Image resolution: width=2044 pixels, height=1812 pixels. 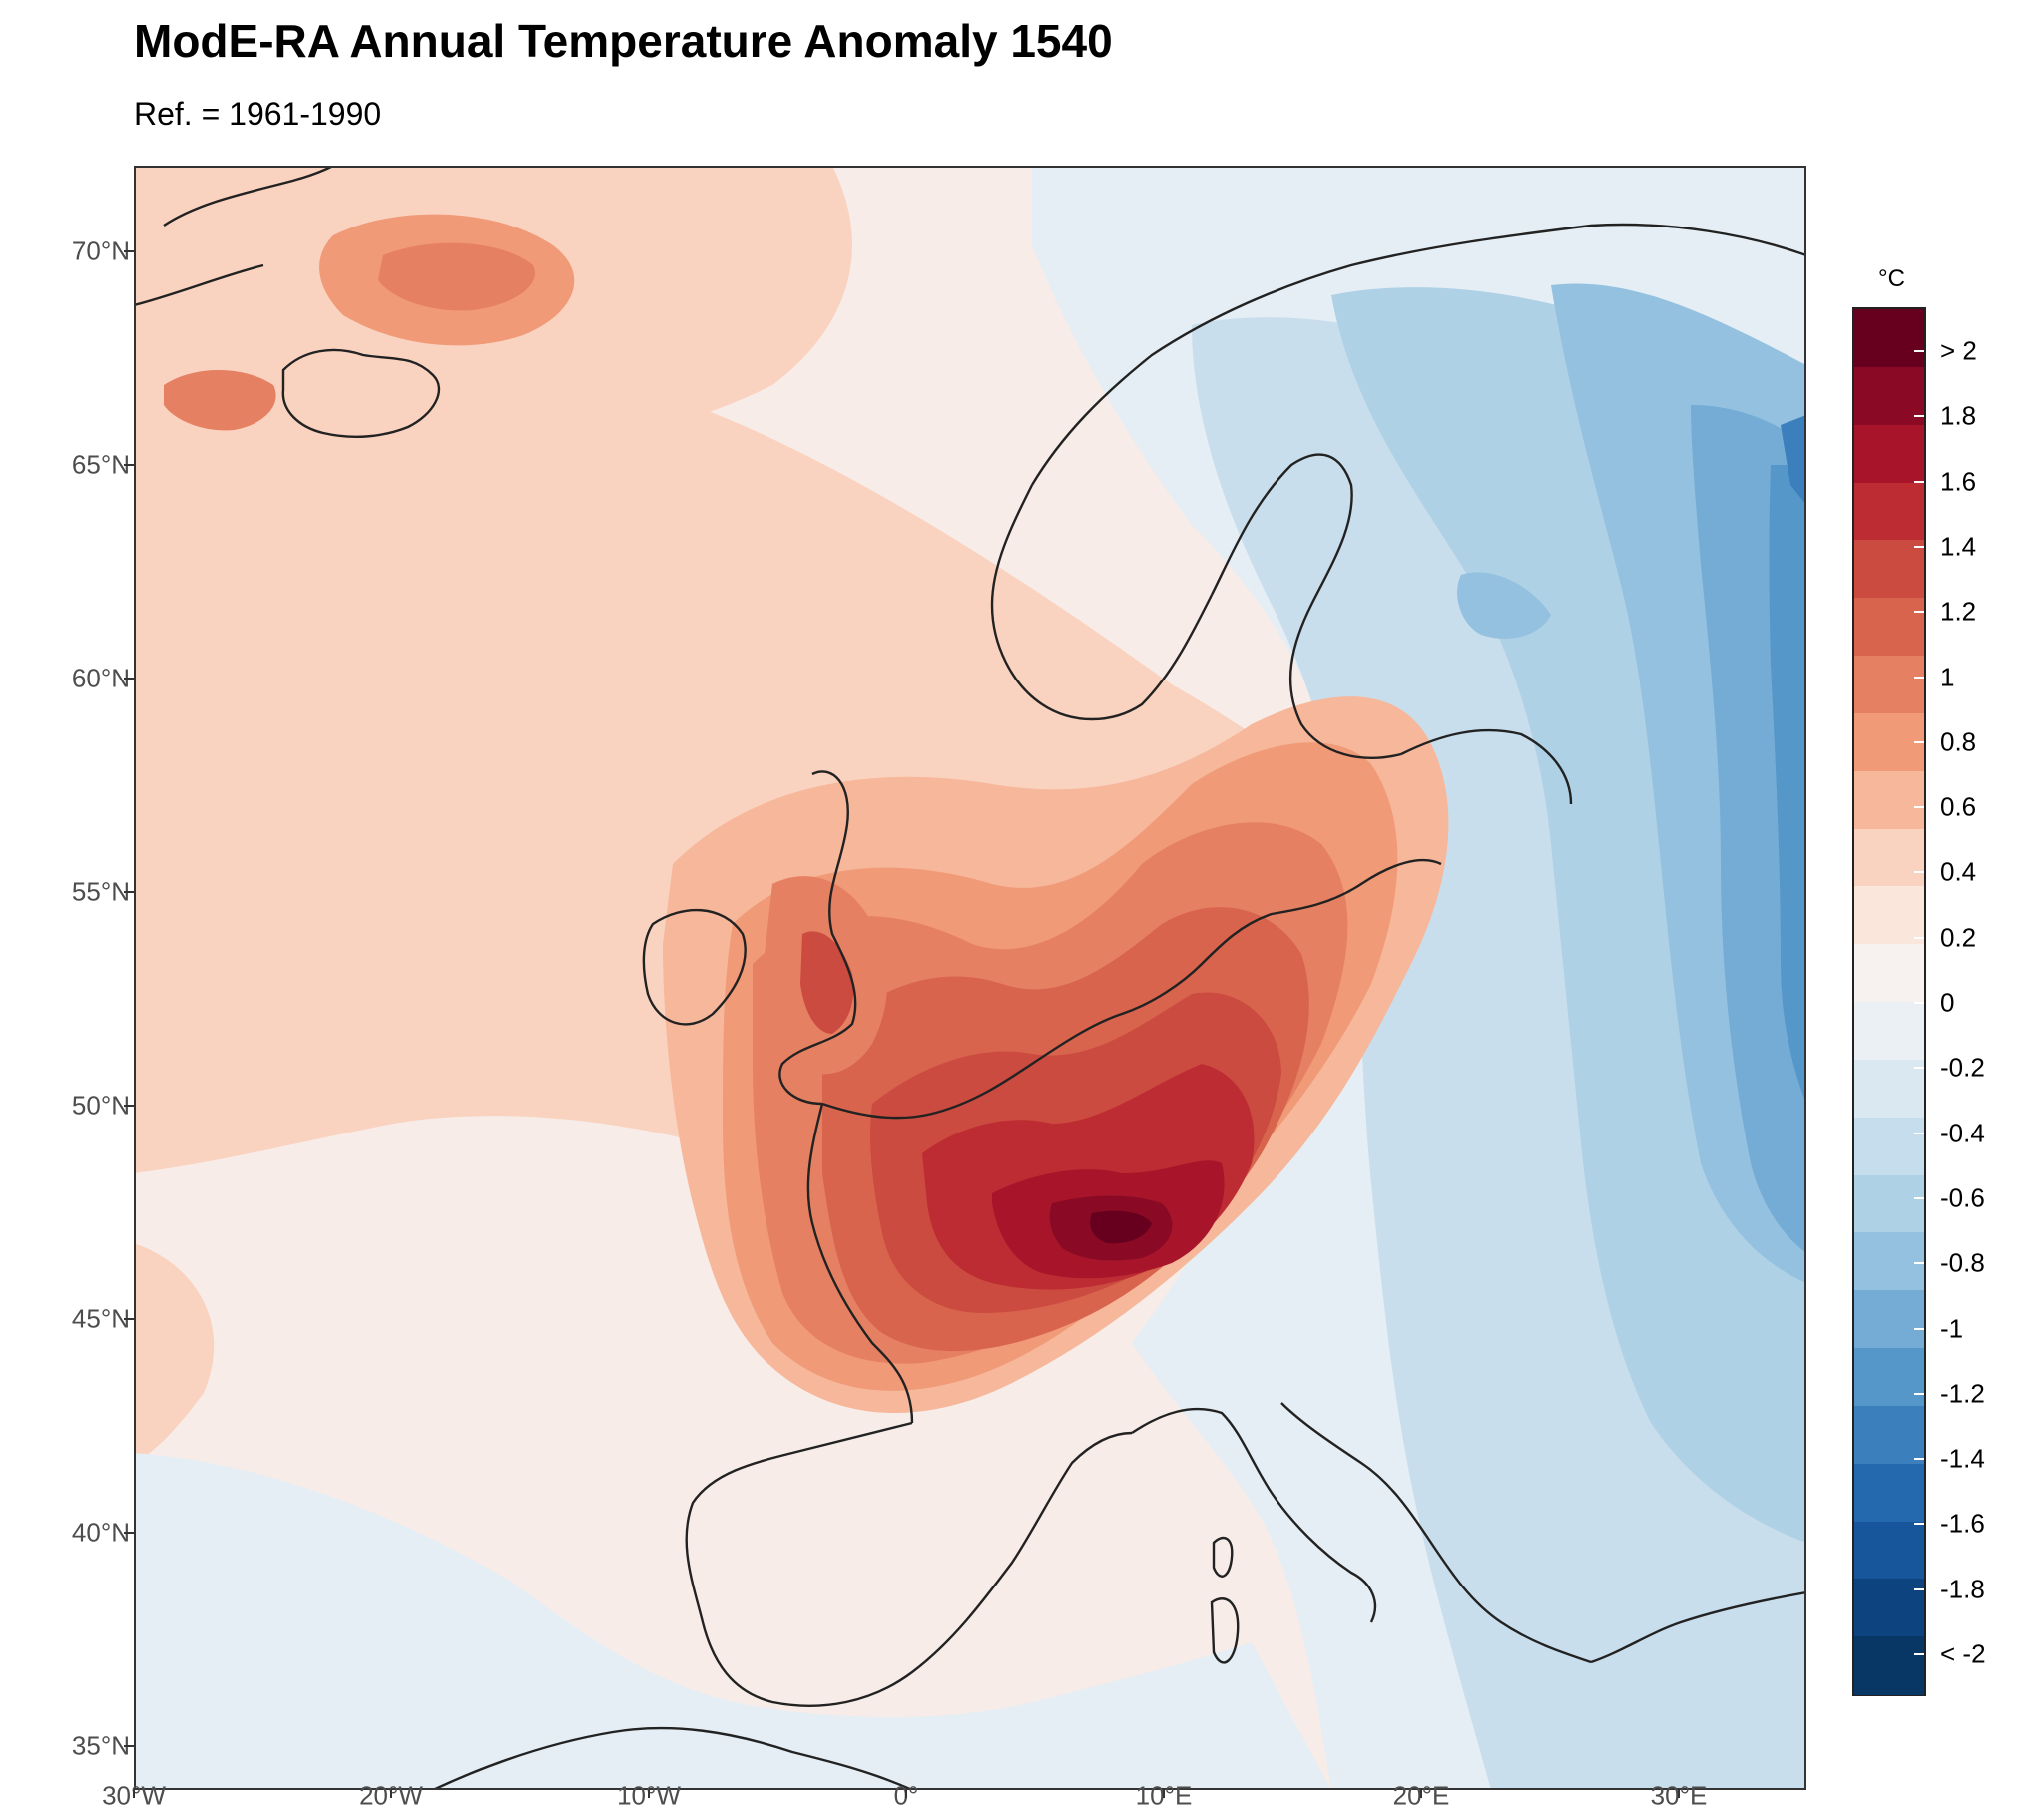 I want to click on legend-label: 0.8, so click(x=1958, y=741).